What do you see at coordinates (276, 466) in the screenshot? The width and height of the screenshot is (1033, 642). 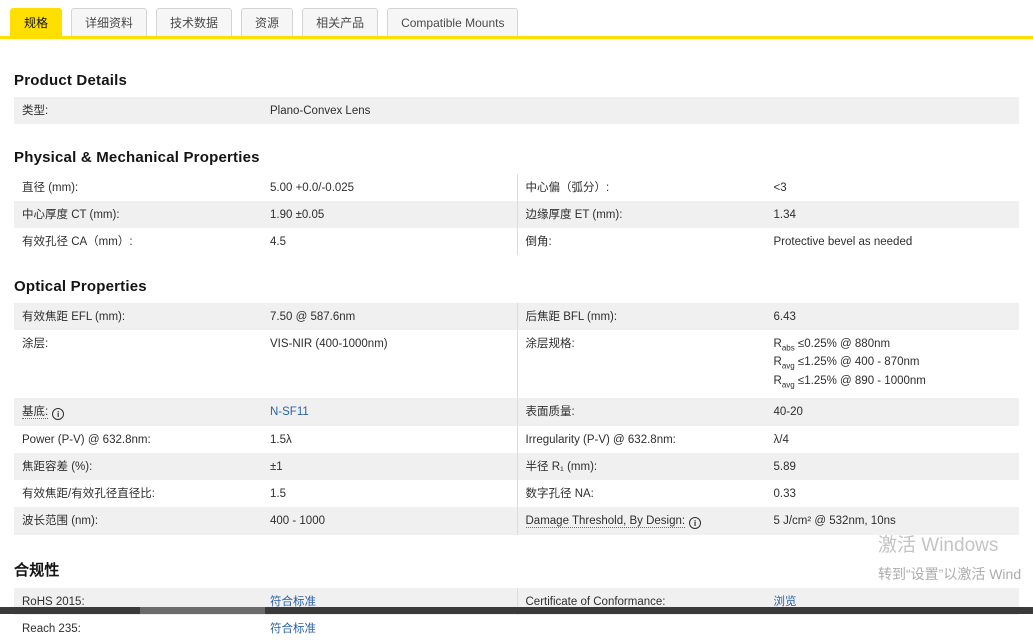 I see `spec-value: ±1` at bounding box center [276, 466].